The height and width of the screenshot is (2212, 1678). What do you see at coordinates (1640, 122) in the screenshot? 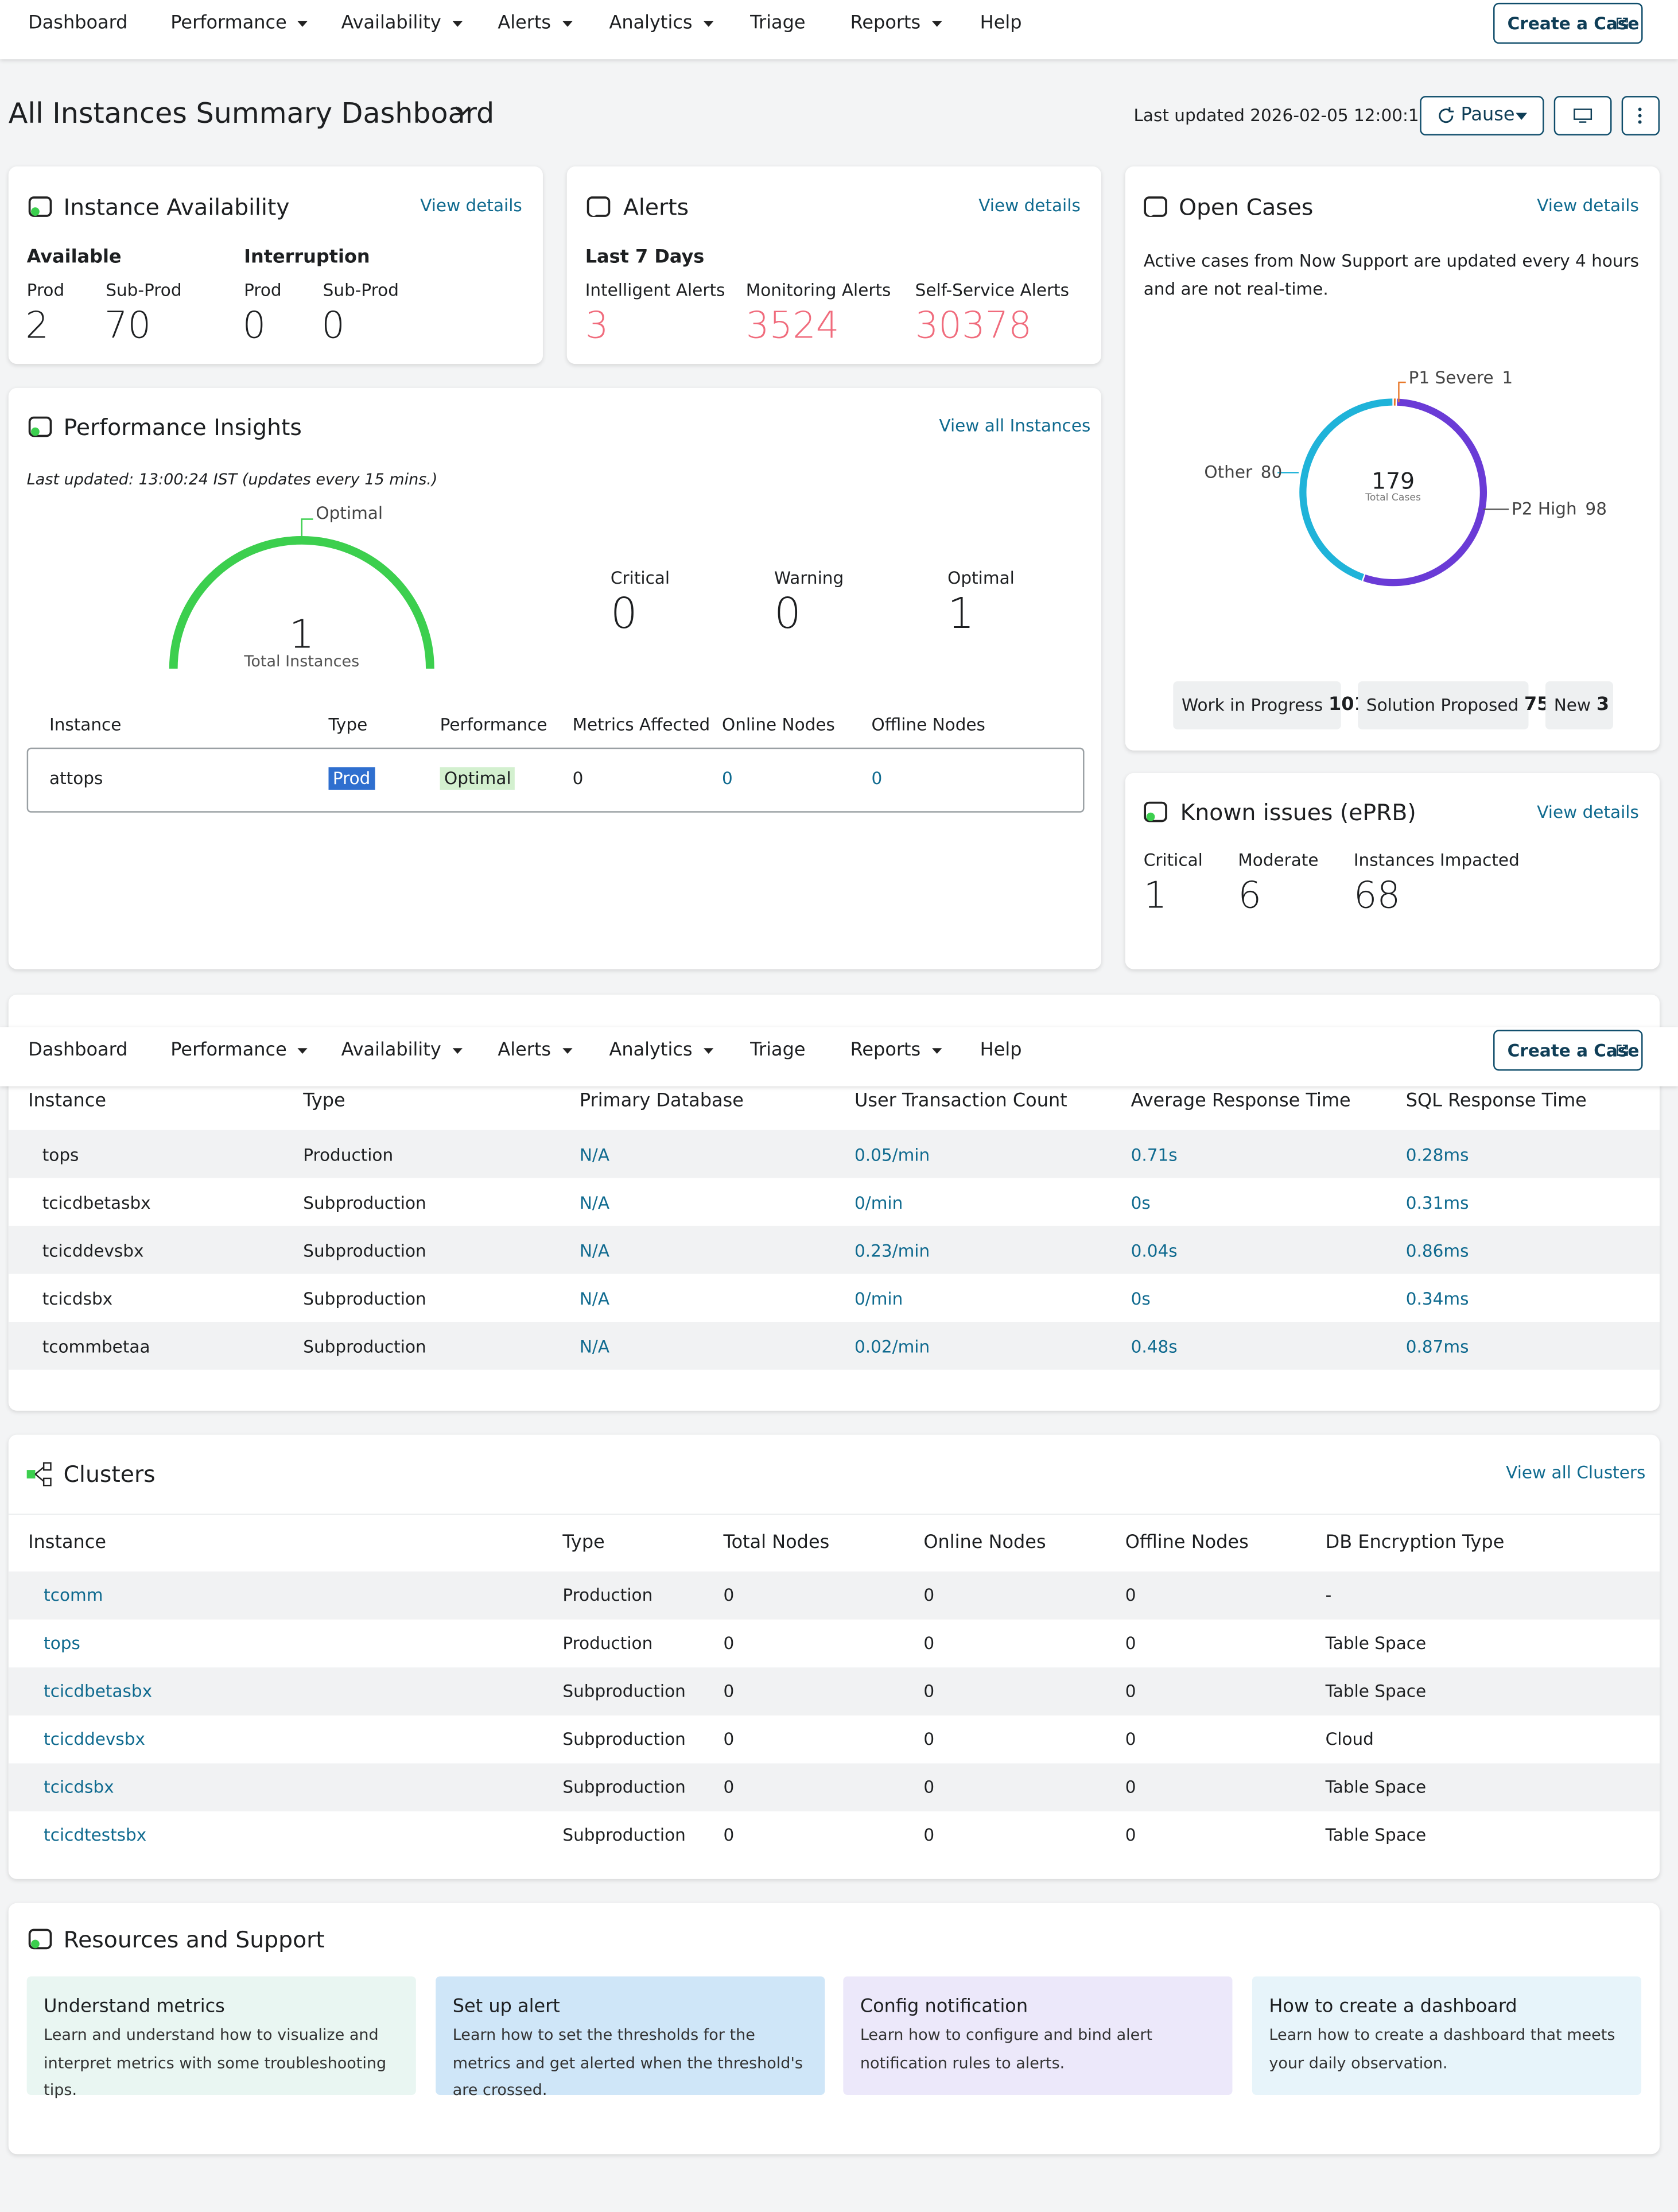
I see `dot` at bounding box center [1640, 122].